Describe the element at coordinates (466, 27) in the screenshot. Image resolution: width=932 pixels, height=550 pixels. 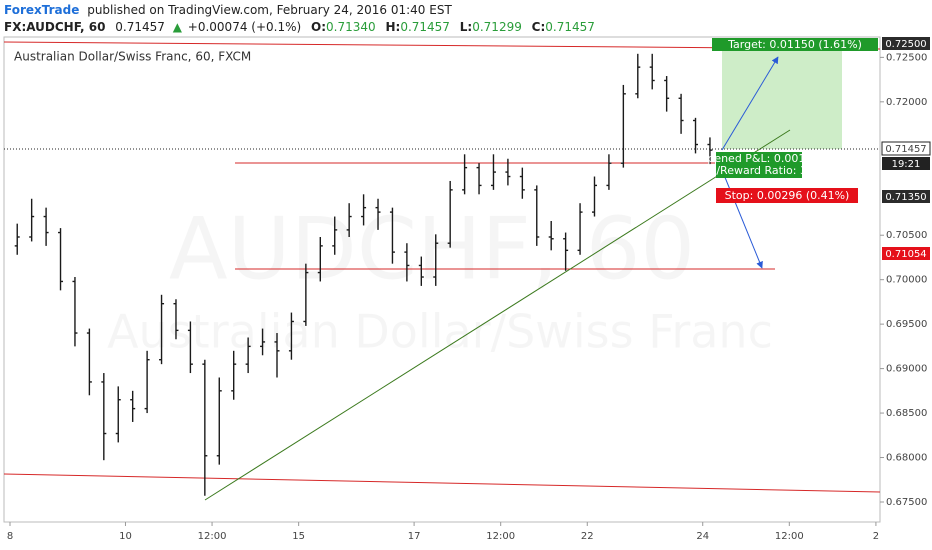
I see `l-label: L:` at that location.